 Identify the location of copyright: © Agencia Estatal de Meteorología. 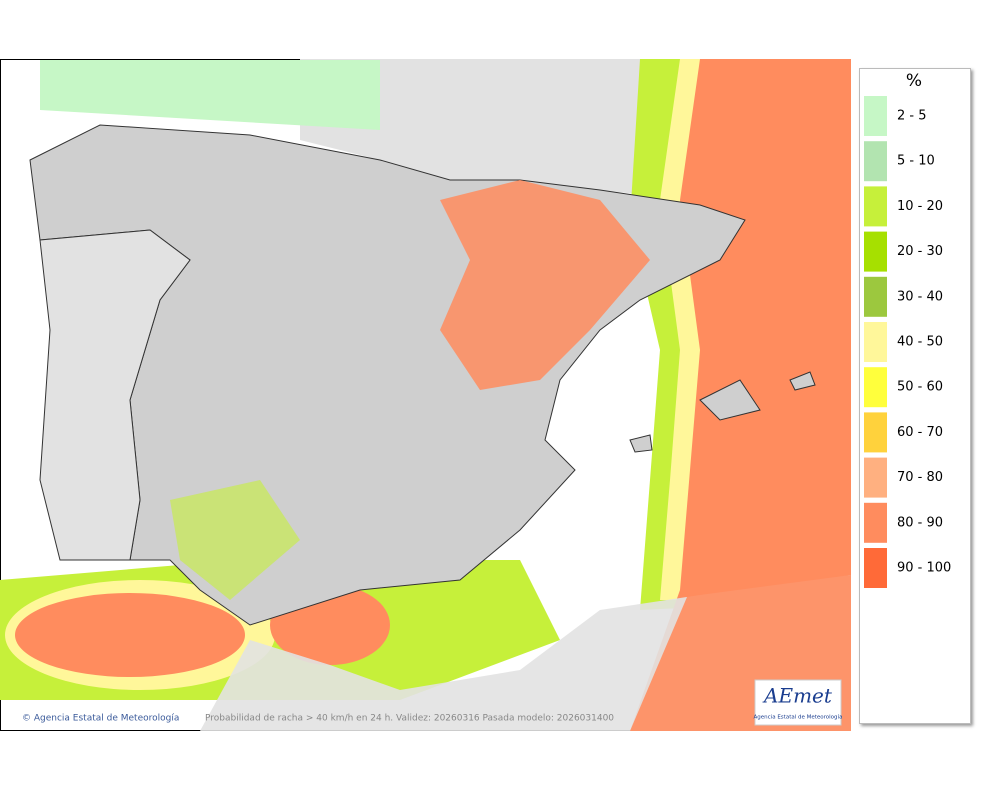
(100, 719).